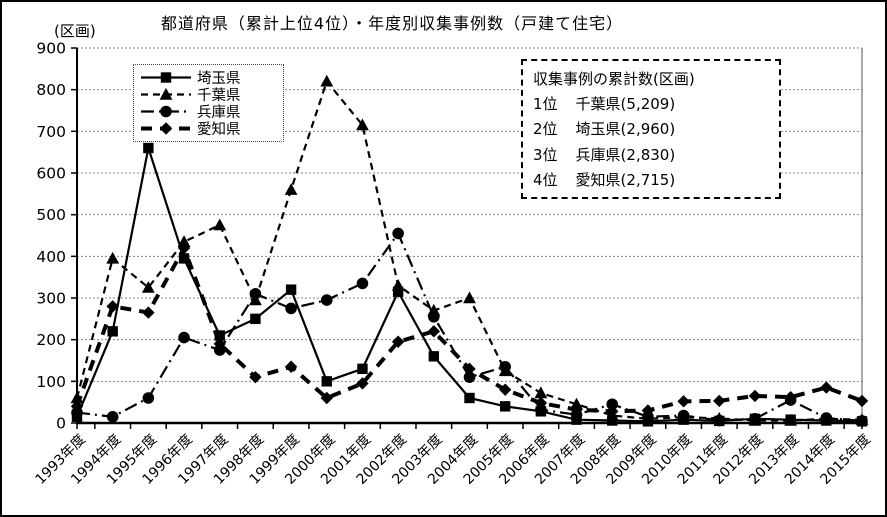  I want to click on ranking-value: 埼玉県(2,960), so click(625, 129).